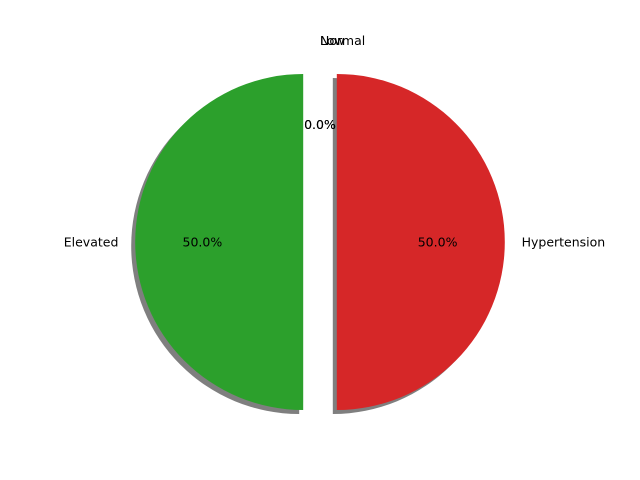 This screenshot has width=640, height=480. What do you see at coordinates (91, 242) in the screenshot?
I see `category-label-elevated: Elevated` at bounding box center [91, 242].